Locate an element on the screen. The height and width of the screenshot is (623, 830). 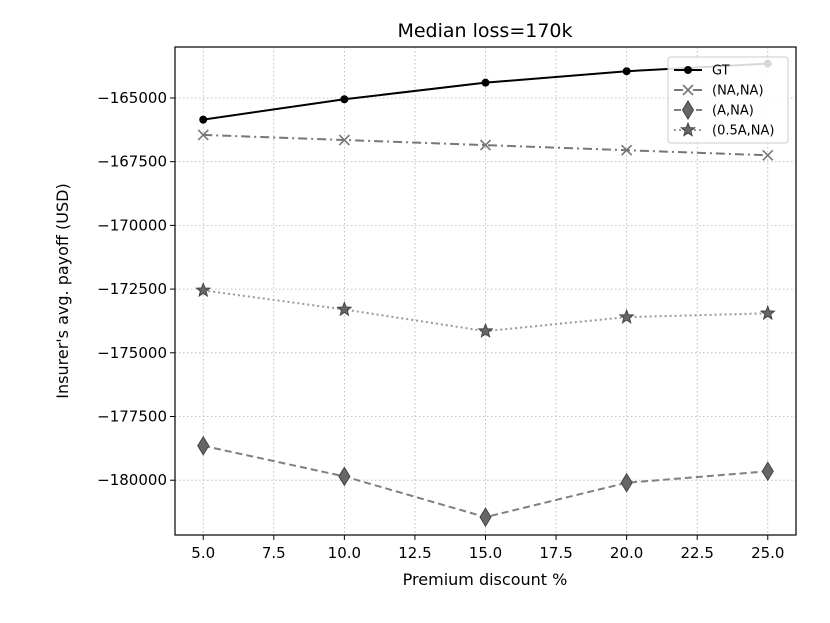
x-axis: 5.0 7.5 10.0 12.5 15.0 17.5 20.0 22.5 25.0 is located at coordinates (487, 548).